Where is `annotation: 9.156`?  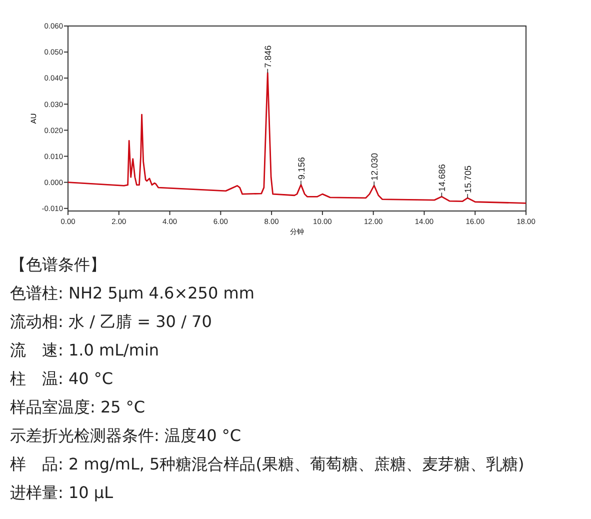 annotation: 9.156 is located at coordinates (301, 168).